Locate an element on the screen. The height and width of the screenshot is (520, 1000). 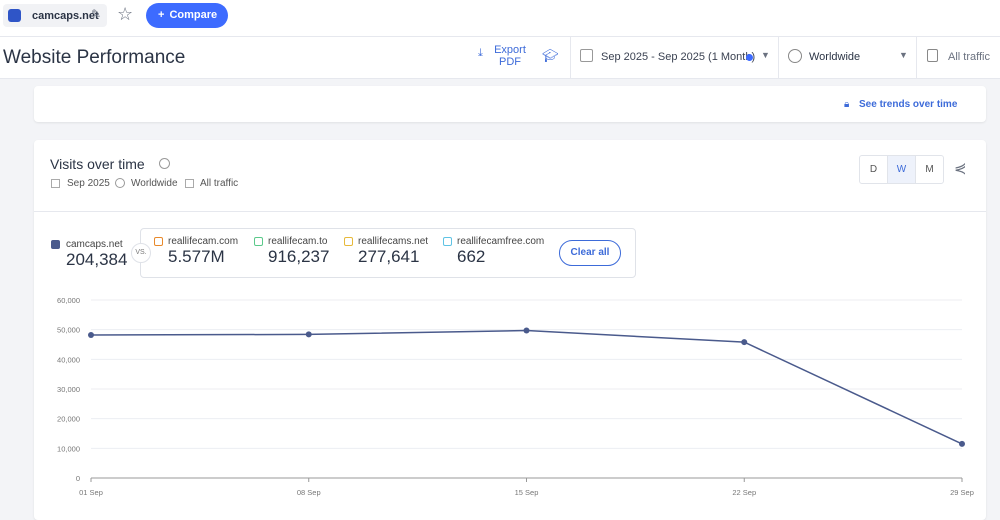
trends-card: 🔒︎ See trends over time is located at coordinates (510, 104).